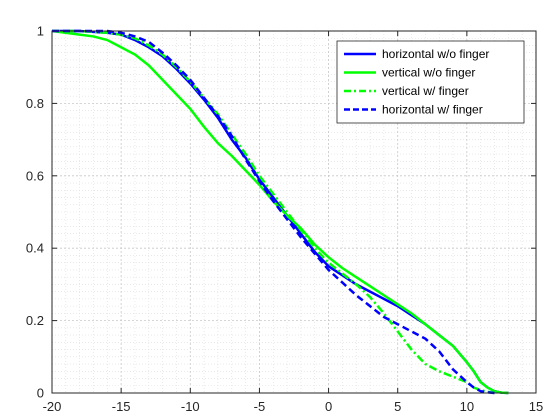  I want to click on x-tick-label: 10, so click(467, 406).